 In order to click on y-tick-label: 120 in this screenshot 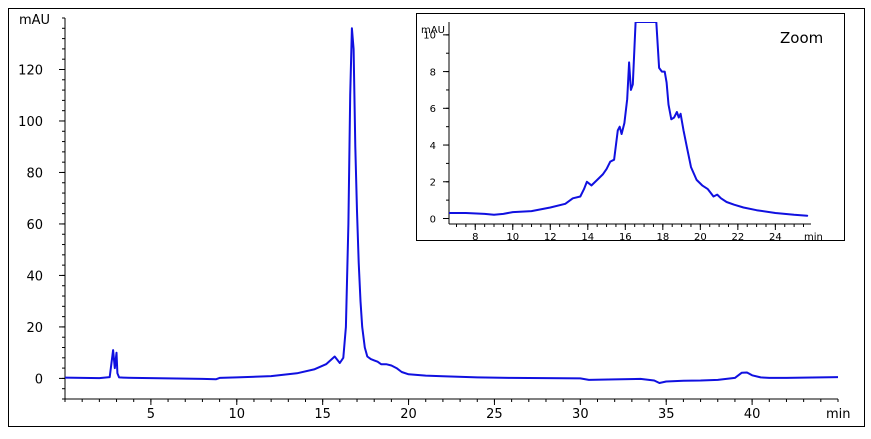, I will do `click(30, 70)`.